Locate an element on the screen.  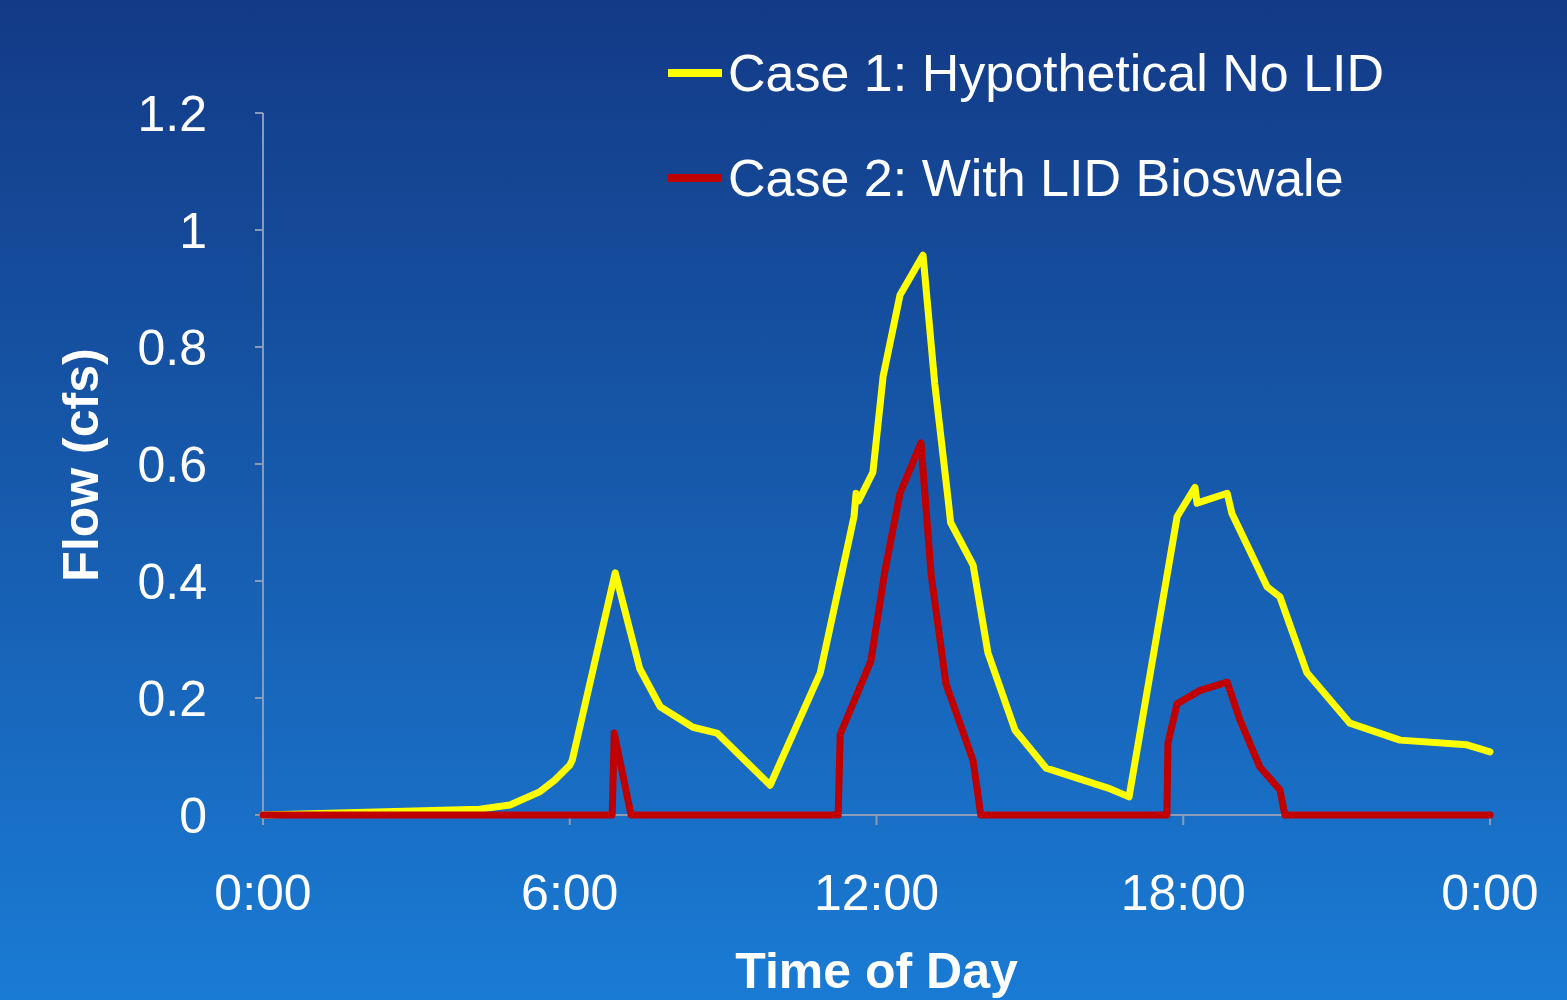
x-tick-label: 18:00 is located at coordinates (1183, 893).